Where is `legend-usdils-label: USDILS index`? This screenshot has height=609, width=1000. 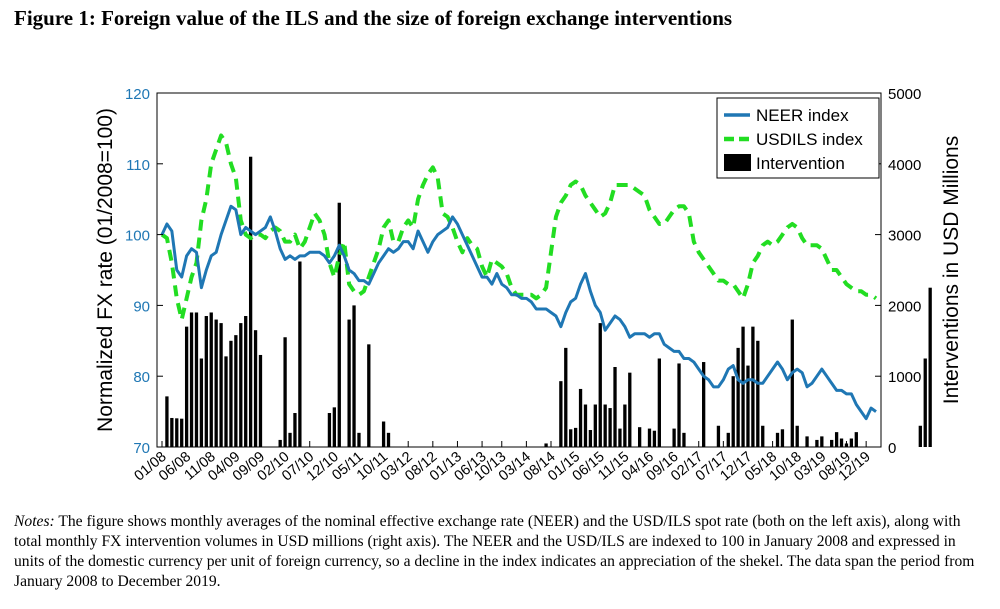
legend-usdils-label: USDILS index is located at coordinates (809, 139).